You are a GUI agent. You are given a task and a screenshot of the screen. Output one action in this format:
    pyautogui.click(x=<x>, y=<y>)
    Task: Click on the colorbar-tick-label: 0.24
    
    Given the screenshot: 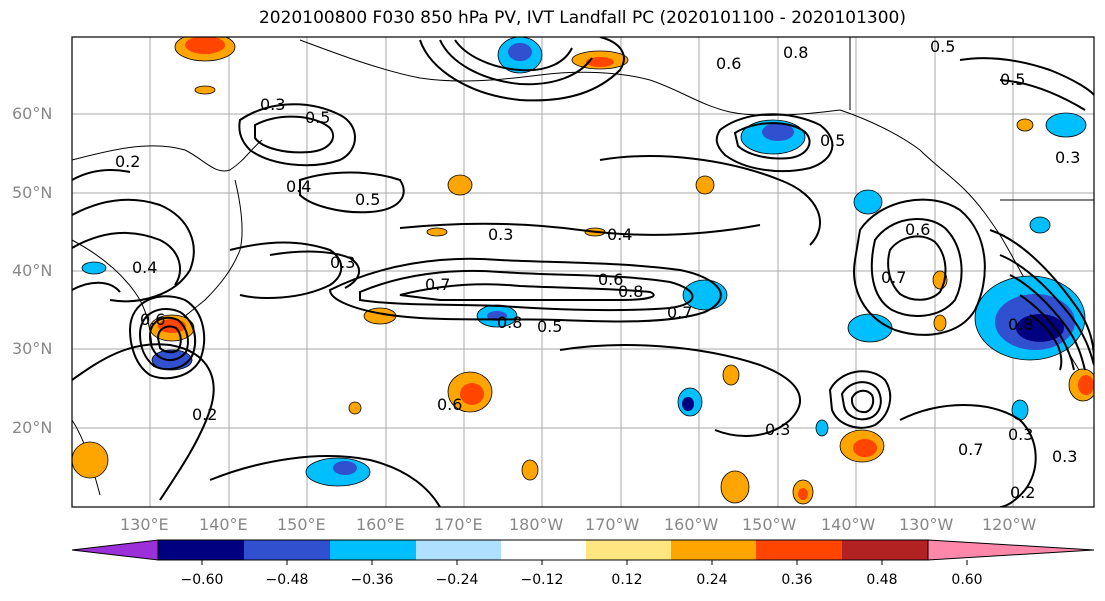 What is the action you would take?
    pyautogui.click(x=712, y=580)
    